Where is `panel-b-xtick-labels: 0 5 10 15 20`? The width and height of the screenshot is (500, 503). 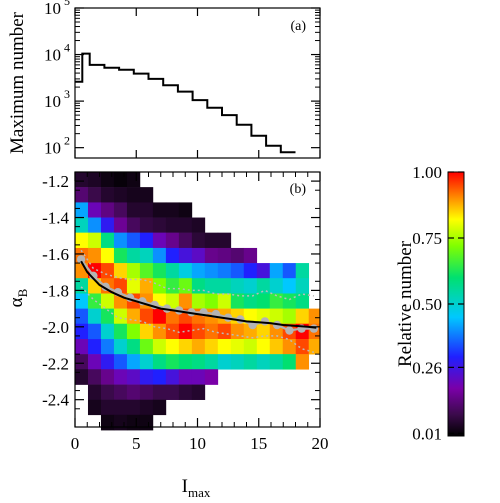
panel-b-xtick-labels: 0 5 10 15 20 is located at coordinates (200, 443).